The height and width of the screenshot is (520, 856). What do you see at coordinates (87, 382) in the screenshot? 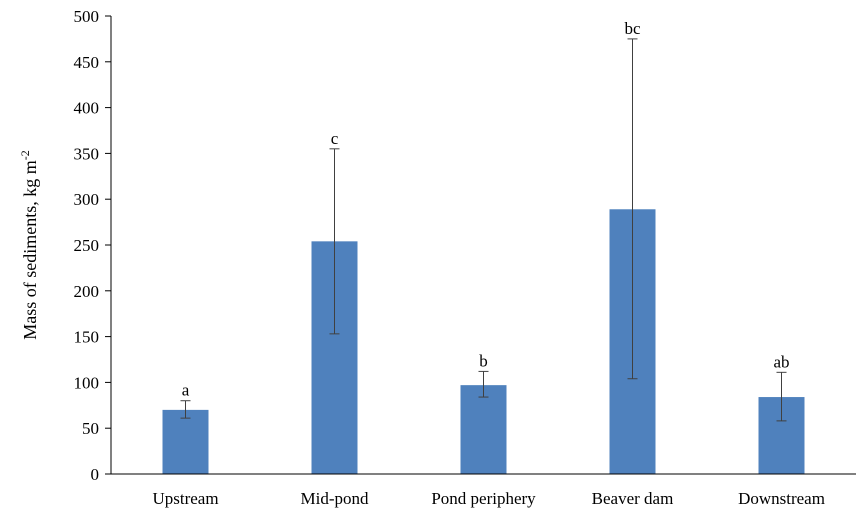
I see `y-tick-label: 100` at bounding box center [87, 382].